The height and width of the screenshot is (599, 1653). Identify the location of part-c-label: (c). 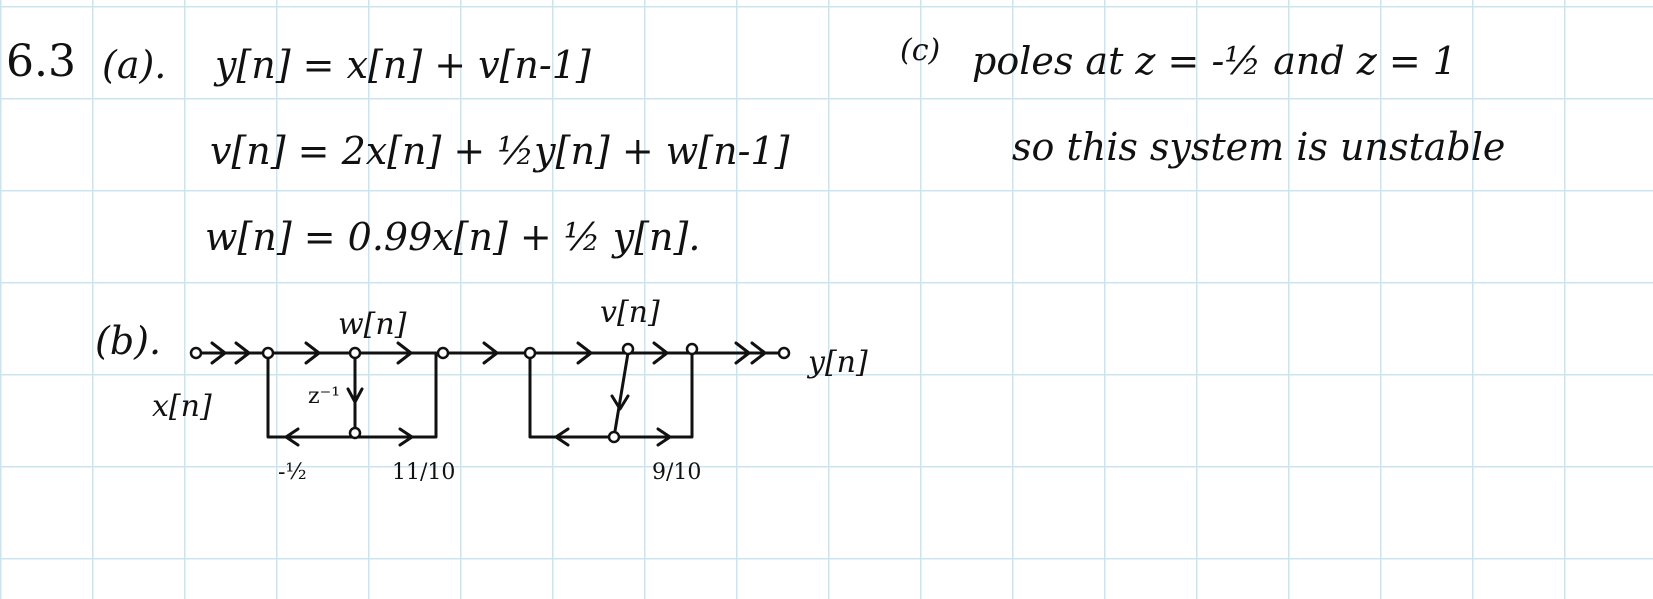
(920, 50).